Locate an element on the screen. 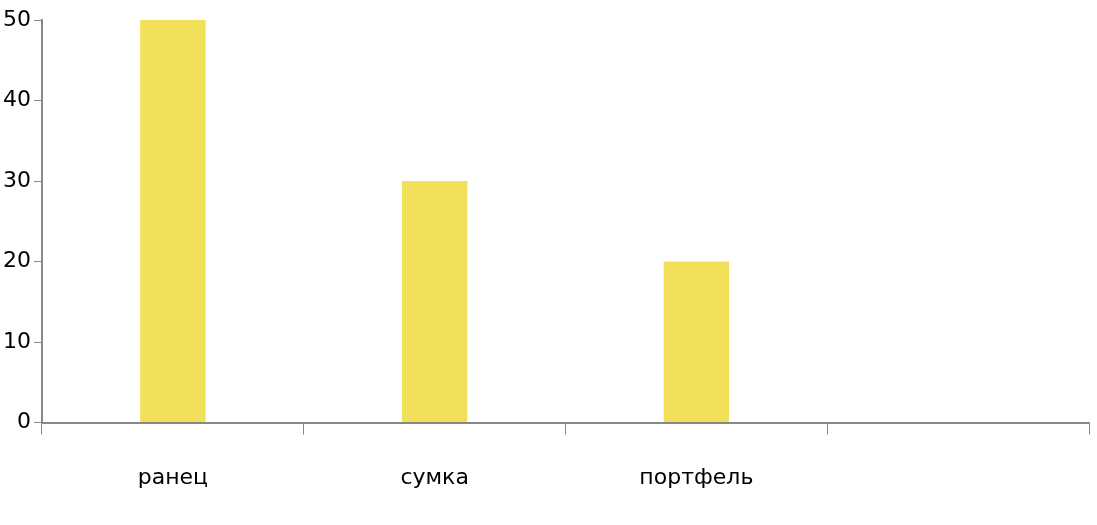 This screenshot has height=525, width=1097. x-tick-label: сумка is located at coordinates (434, 476).